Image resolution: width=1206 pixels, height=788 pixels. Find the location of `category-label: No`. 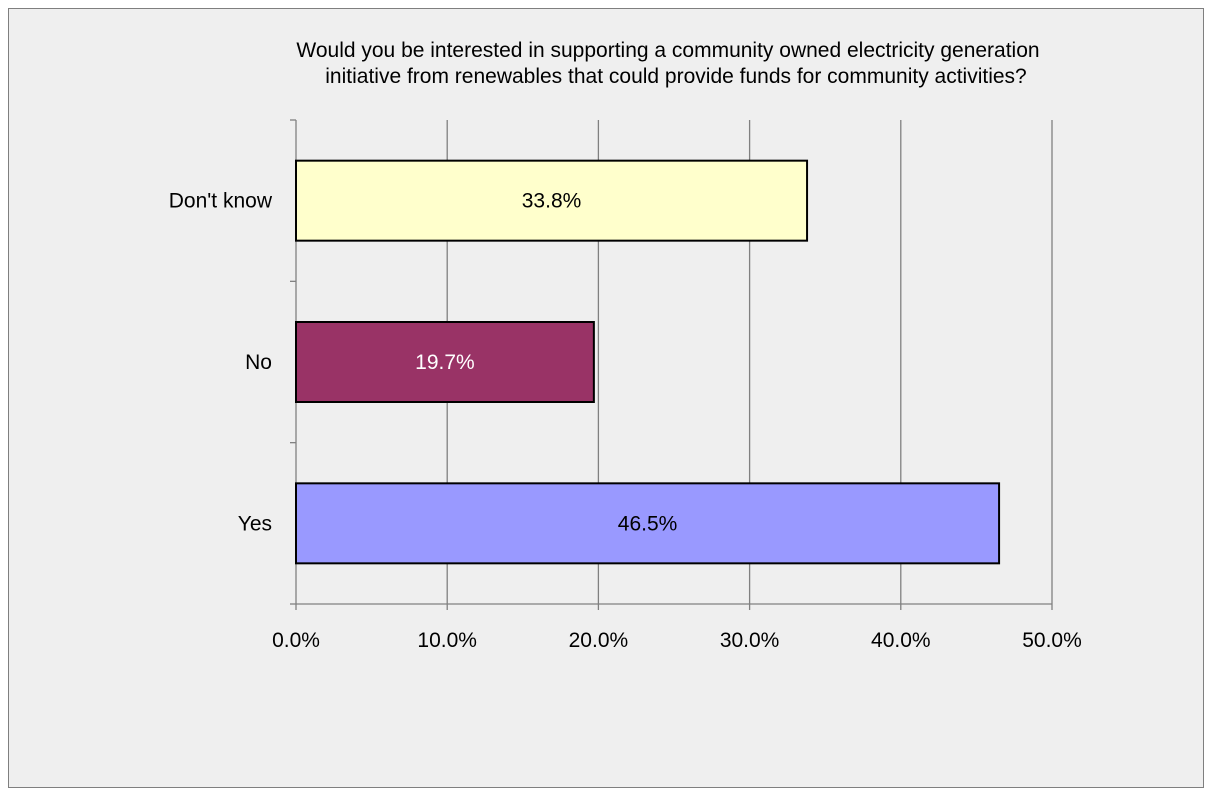

category-label: No is located at coordinates (258, 362).